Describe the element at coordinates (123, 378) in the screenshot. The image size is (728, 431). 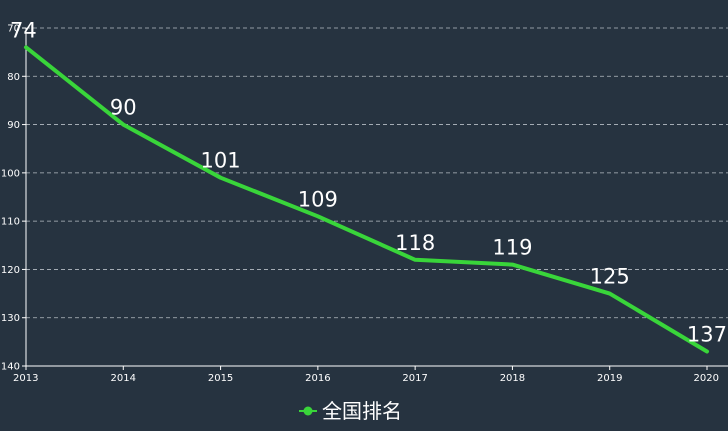
I see `x-tick-label-2014: 2014` at that location.